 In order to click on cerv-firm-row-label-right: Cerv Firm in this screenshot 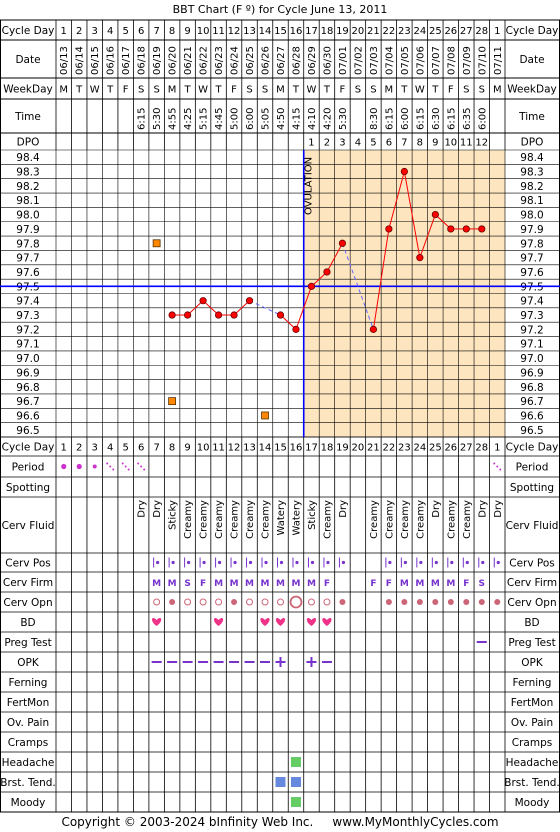, I will do `click(532, 583)`.